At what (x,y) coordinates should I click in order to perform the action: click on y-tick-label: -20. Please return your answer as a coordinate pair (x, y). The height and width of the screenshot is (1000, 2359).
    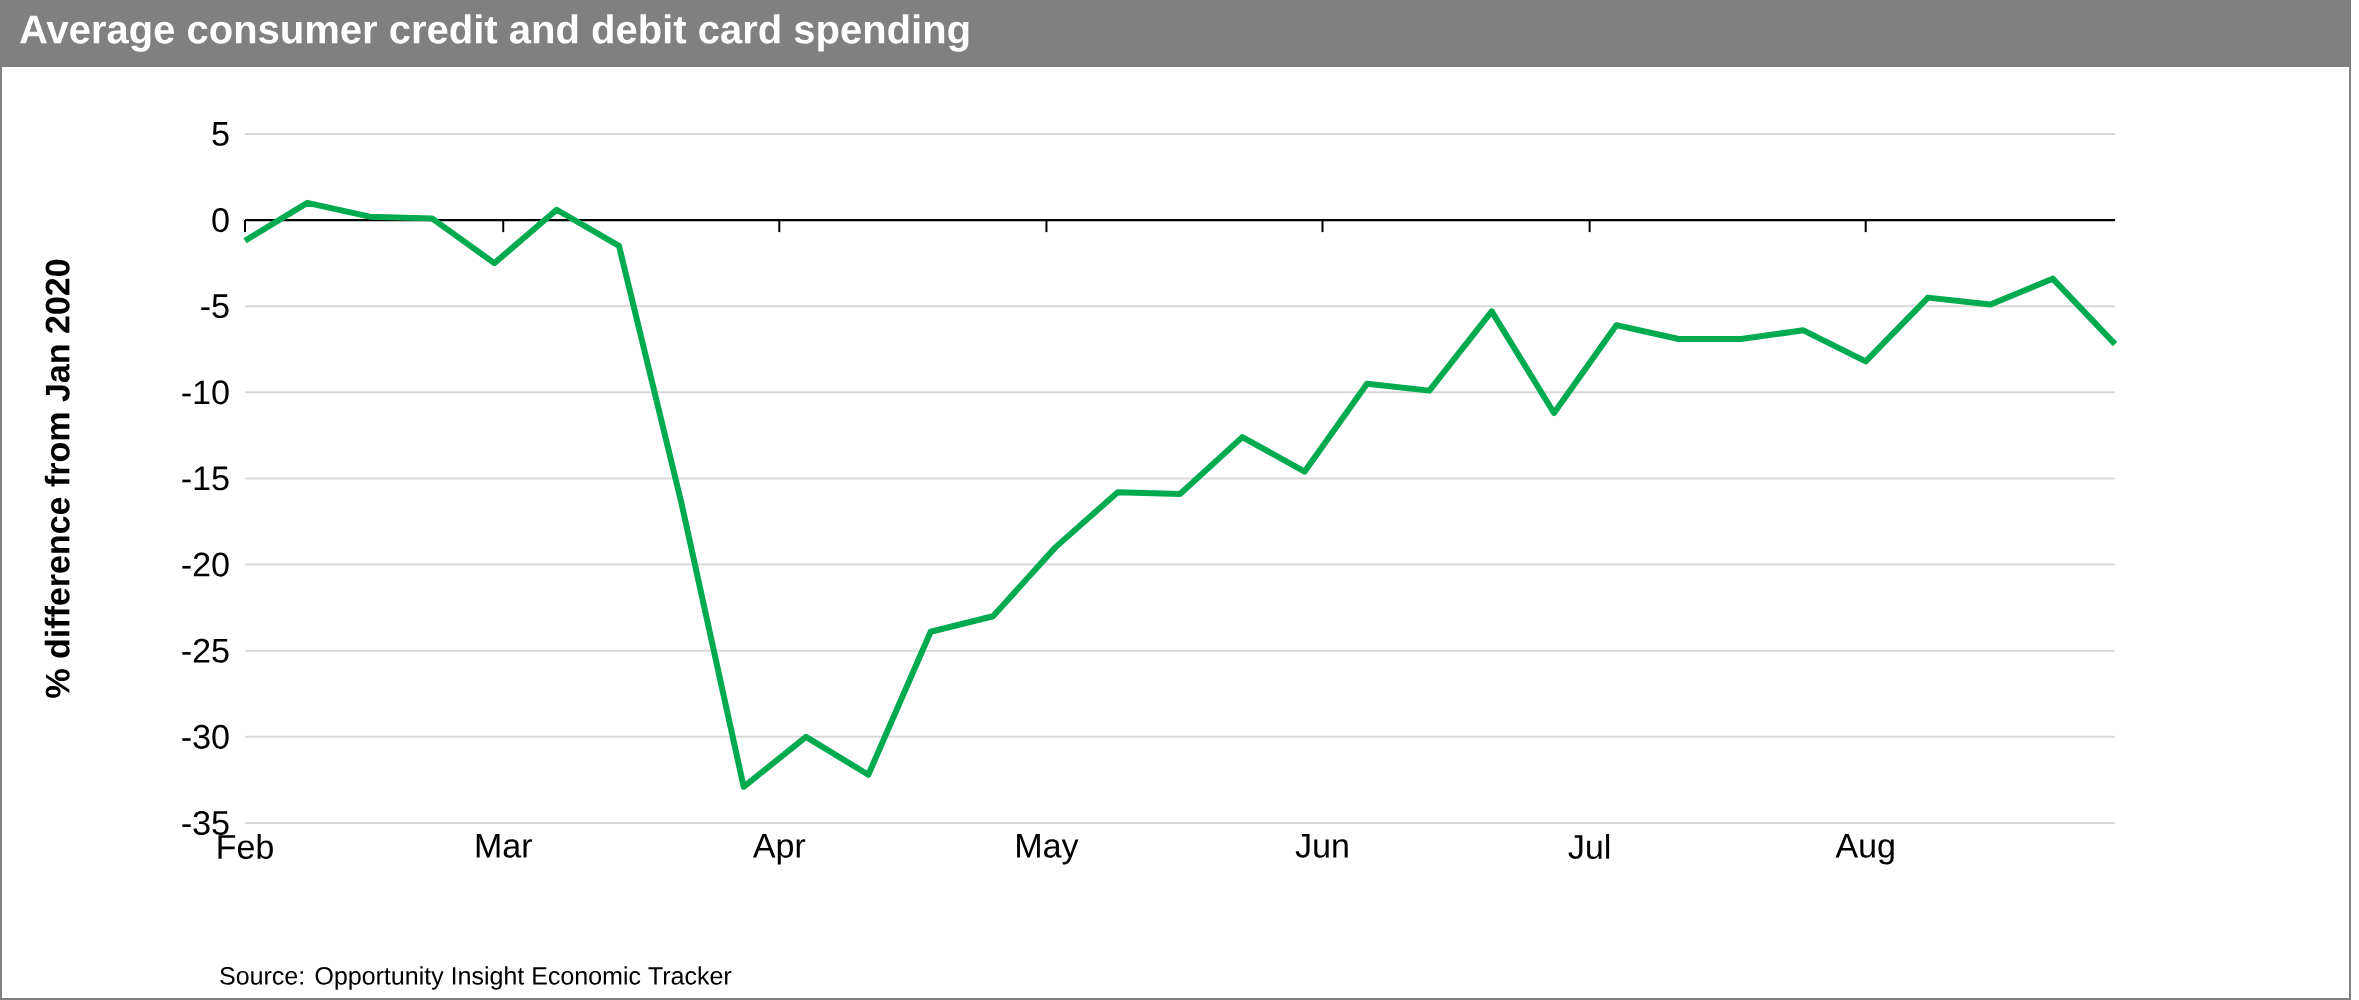
    Looking at the image, I should click on (205, 564).